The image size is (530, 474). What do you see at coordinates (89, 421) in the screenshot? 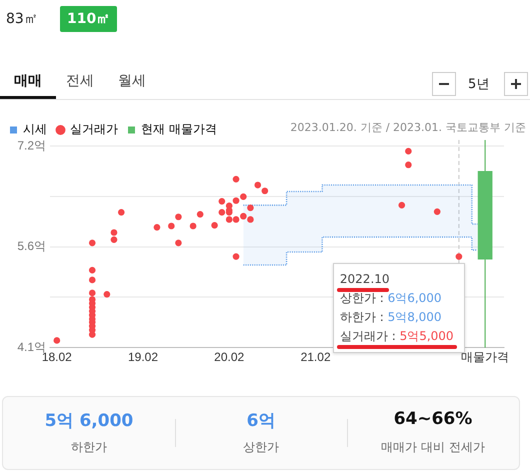
I see `text: 5억 6,000` at bounding box center [89, 421].